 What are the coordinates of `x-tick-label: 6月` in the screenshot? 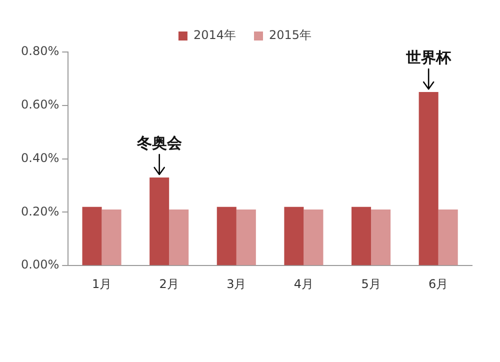 It's located at (438, 283).